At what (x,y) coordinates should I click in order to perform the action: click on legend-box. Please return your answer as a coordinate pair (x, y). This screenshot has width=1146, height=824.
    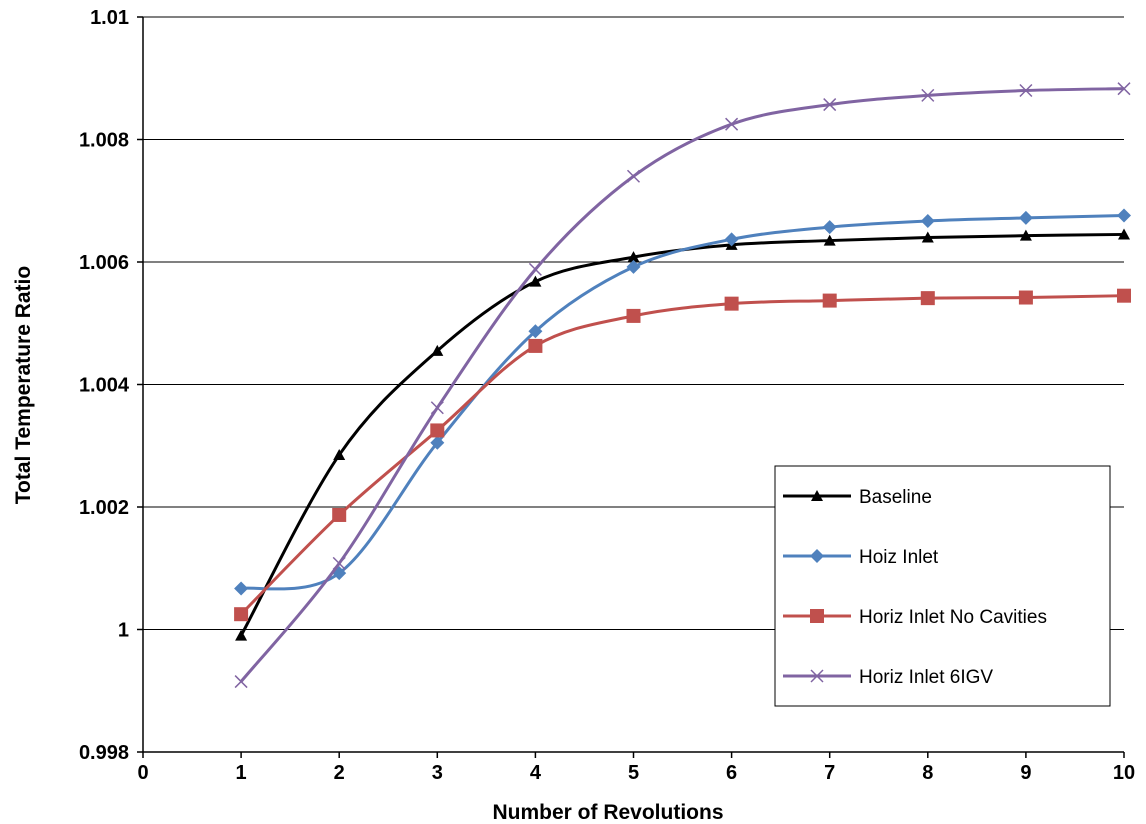
    Looking at the image, I should click on (942, 586).